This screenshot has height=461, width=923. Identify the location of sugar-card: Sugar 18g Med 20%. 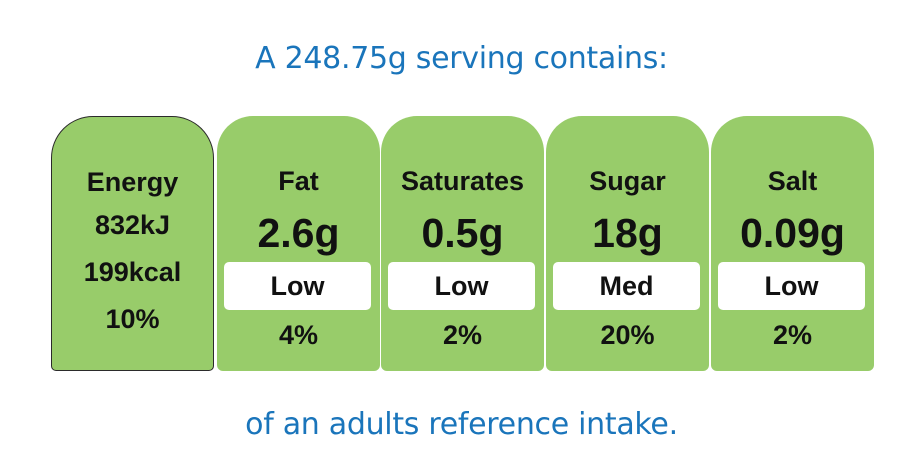
(627, 243).